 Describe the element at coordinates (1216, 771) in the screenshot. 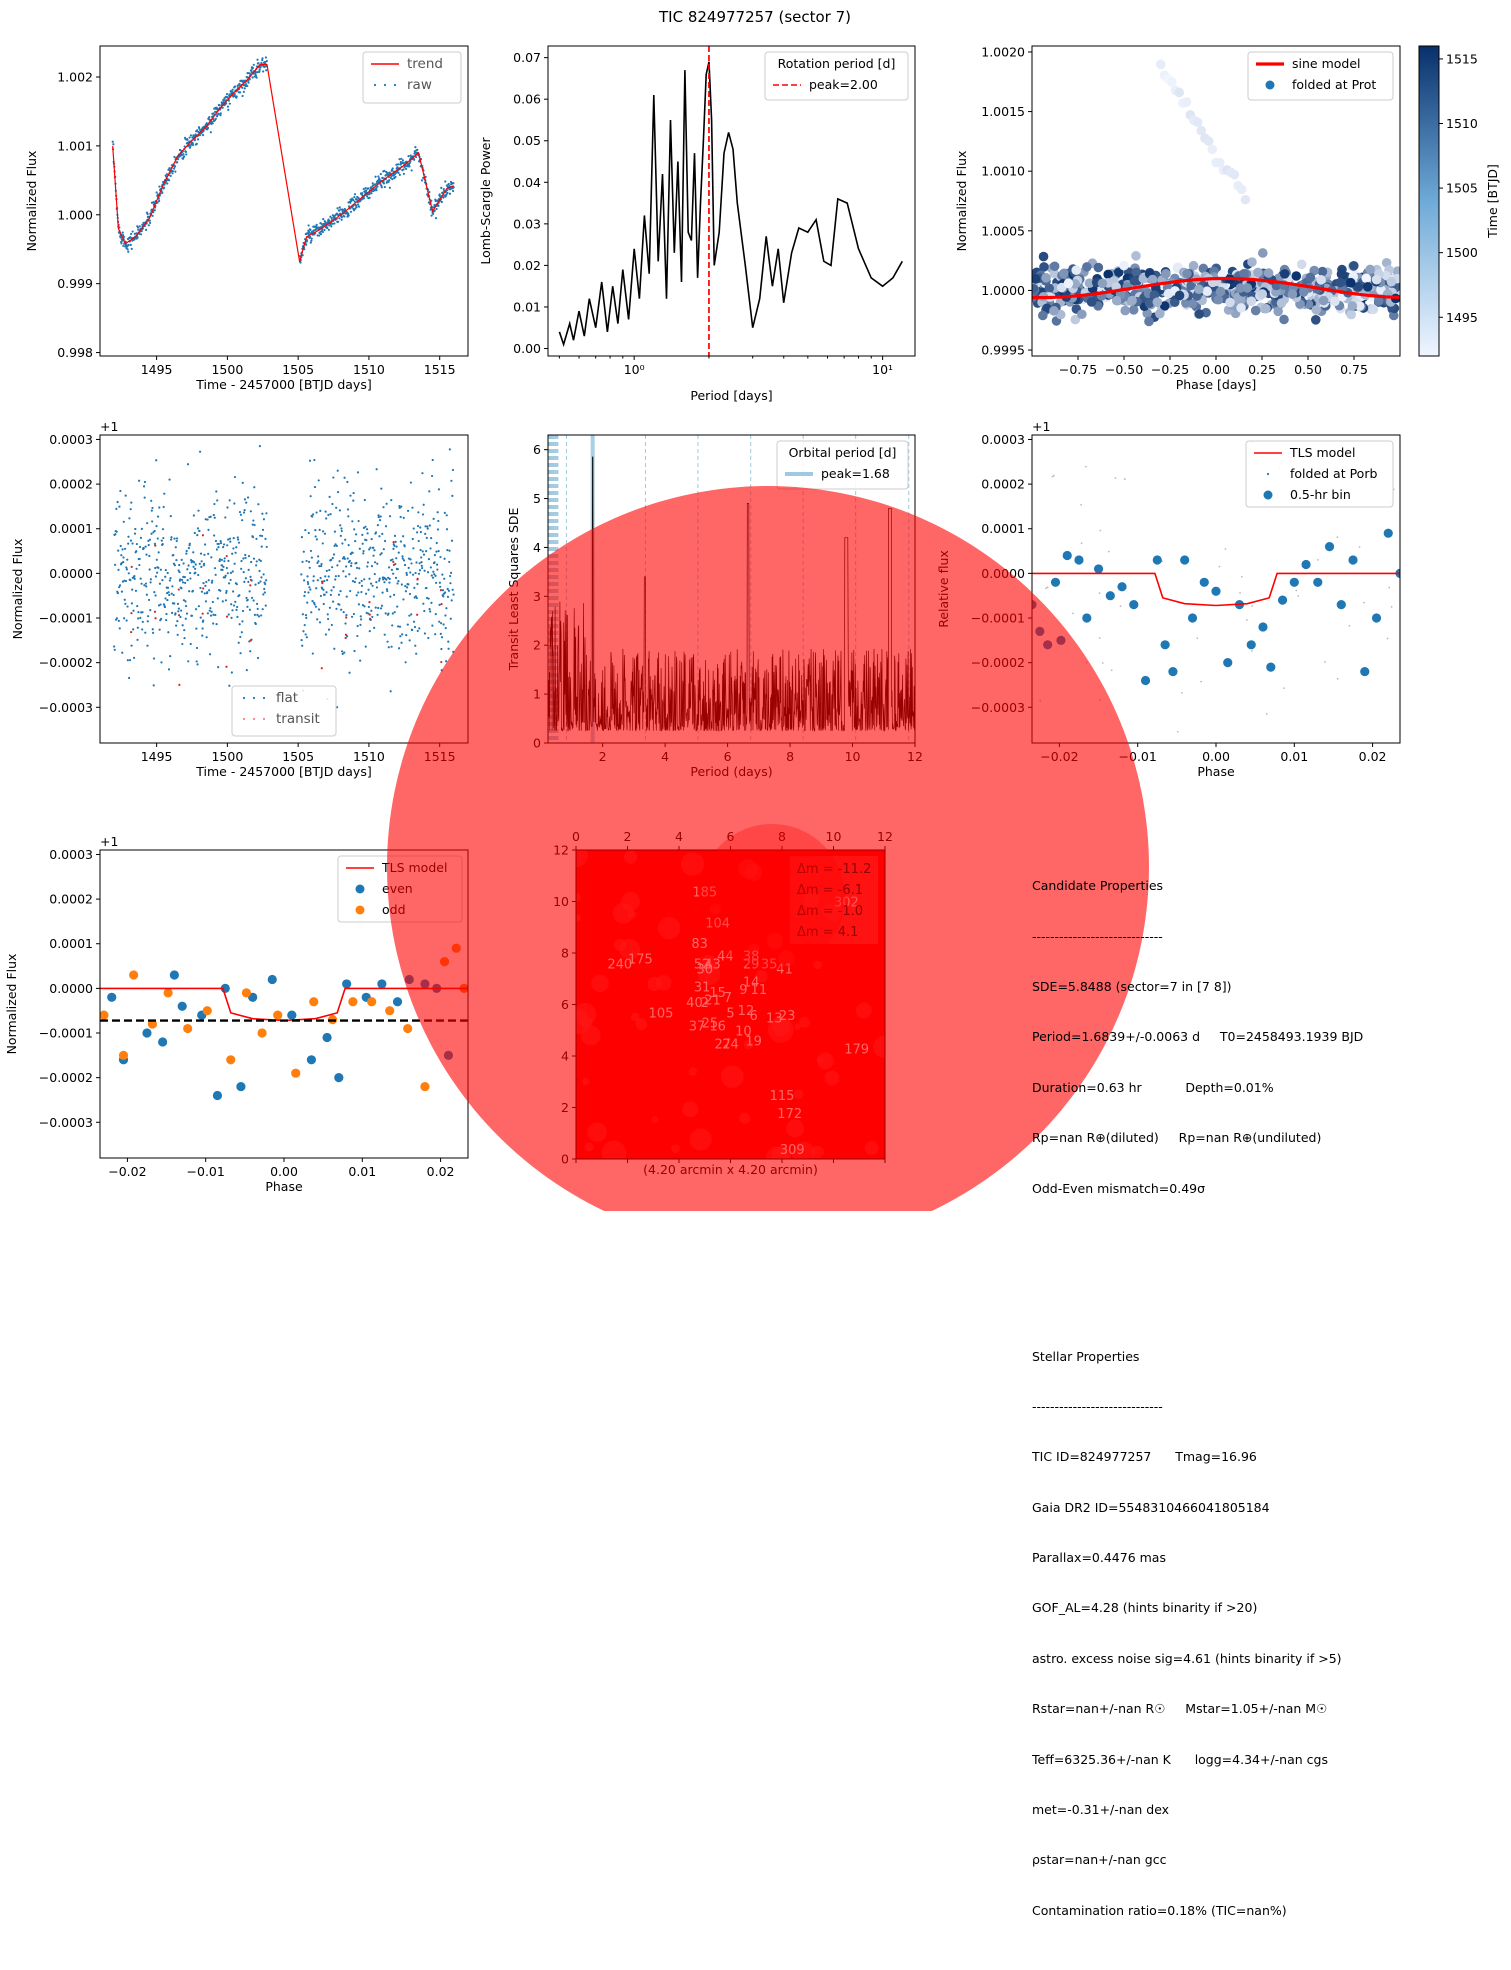

I see `x-axis-label: Phase` at that location.